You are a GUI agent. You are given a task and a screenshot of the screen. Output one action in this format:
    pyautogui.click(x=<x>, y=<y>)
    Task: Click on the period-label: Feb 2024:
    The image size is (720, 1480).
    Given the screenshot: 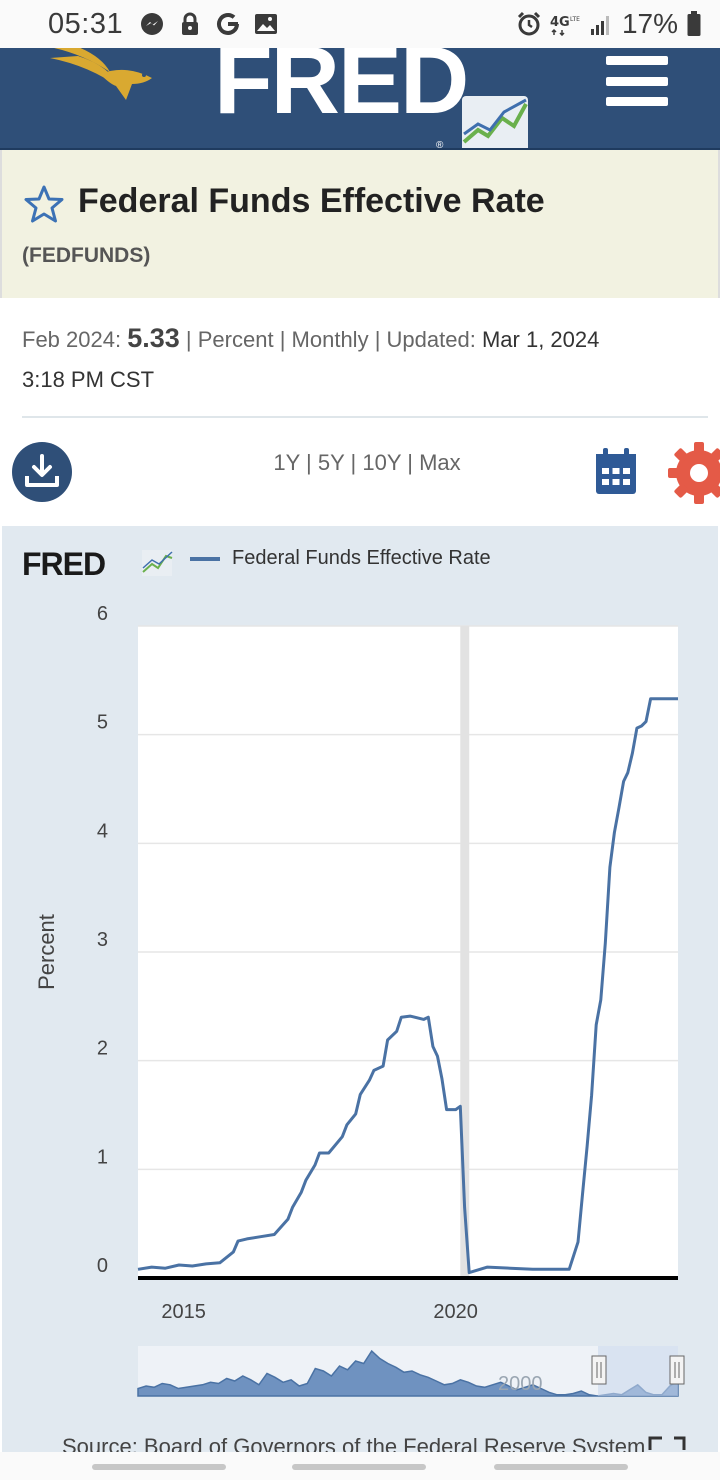 What is the action you would take?
    pyautogui.click(x=72, y=339)
    